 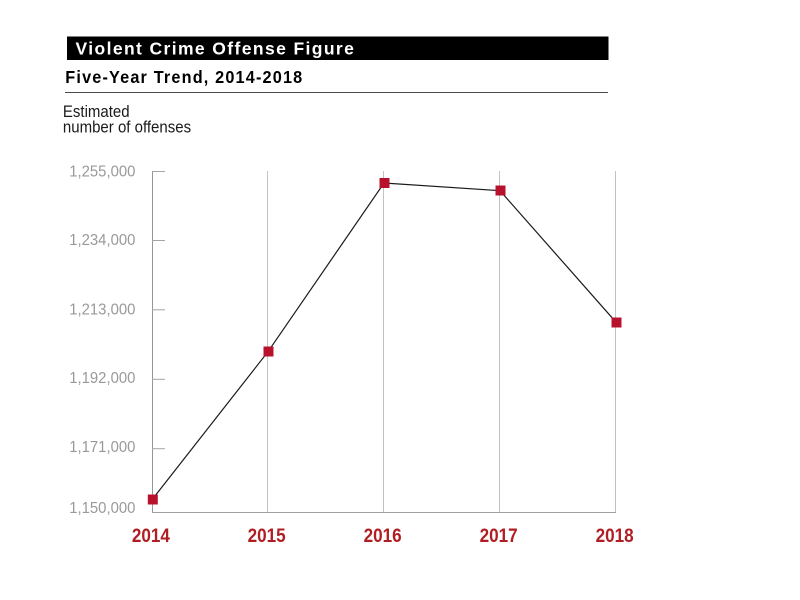 What do you see at coordinates (127, 128) in the screenshot?
I see `svg-text: number of offenses` at bounding box center [127, 128].